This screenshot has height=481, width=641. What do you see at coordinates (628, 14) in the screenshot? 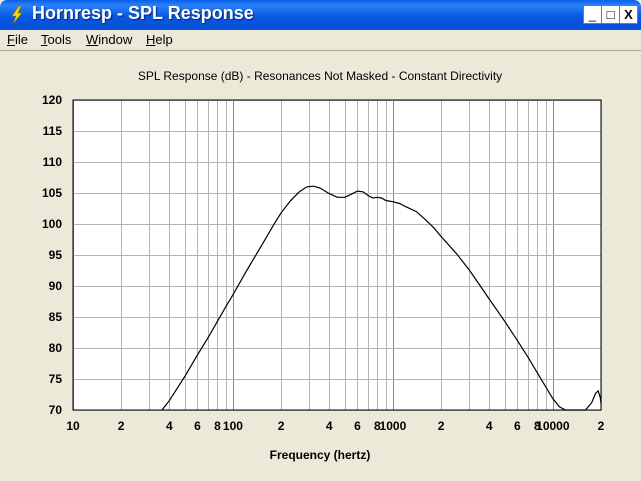
I see `close-button: X` at bounding box center [628, 14].